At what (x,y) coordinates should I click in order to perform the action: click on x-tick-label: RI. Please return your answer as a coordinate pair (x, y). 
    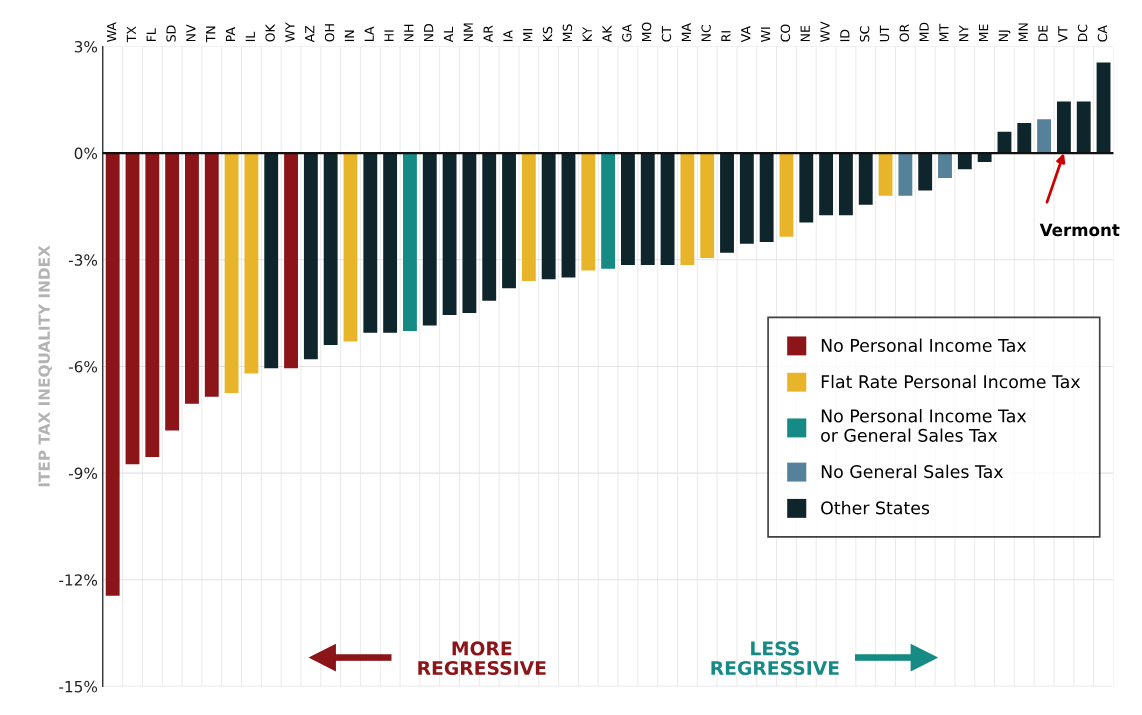
    Looking at the image, I should click on (726, 36).